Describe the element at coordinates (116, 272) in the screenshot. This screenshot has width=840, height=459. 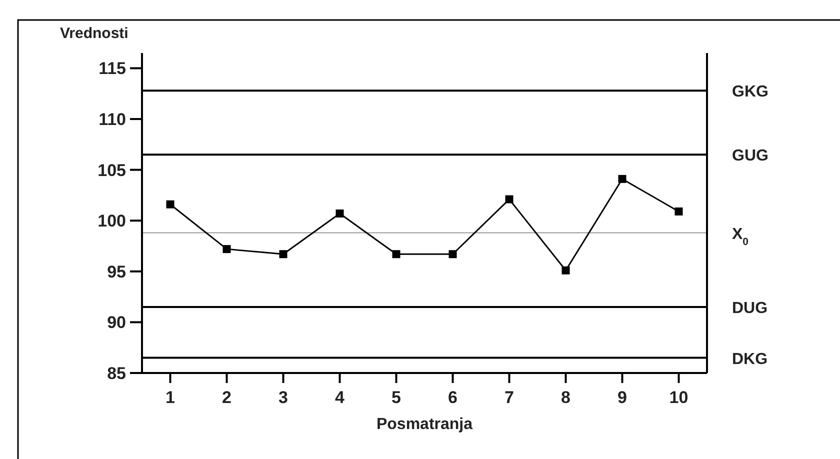
I see `y-tick-label: 95` at that location.